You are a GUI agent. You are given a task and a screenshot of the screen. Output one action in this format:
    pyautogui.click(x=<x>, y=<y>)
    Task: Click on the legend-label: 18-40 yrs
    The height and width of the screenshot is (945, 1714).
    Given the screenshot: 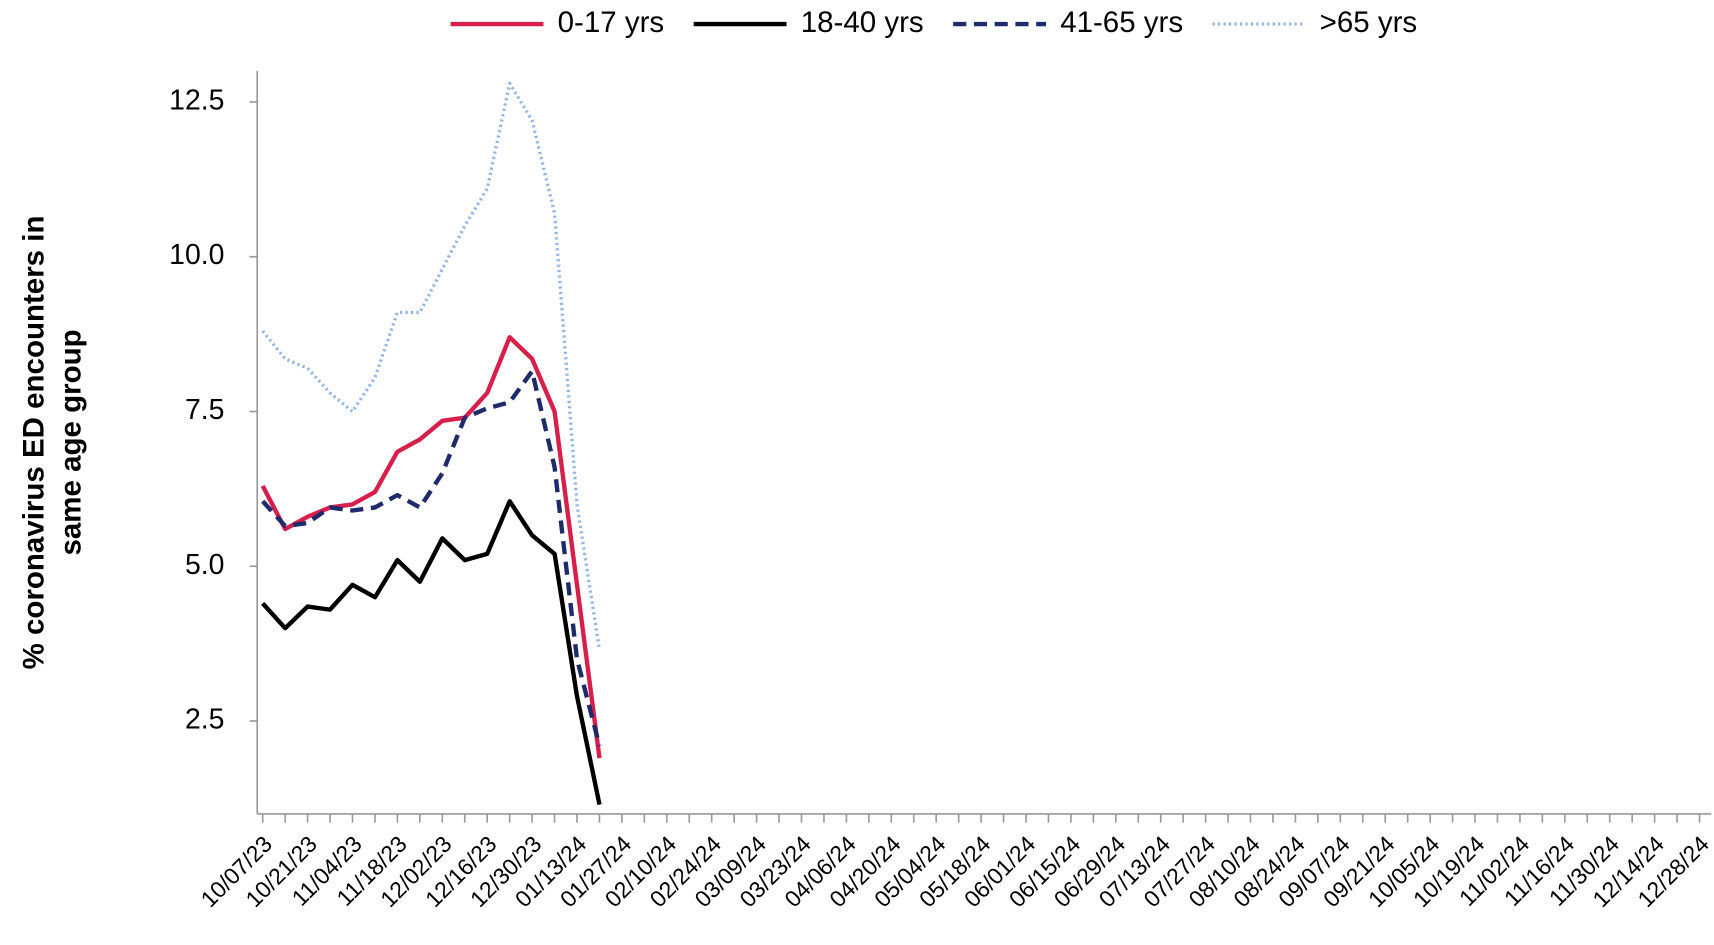 What is the action you would take?
    pyautogui.click(x=862, y=22)
    